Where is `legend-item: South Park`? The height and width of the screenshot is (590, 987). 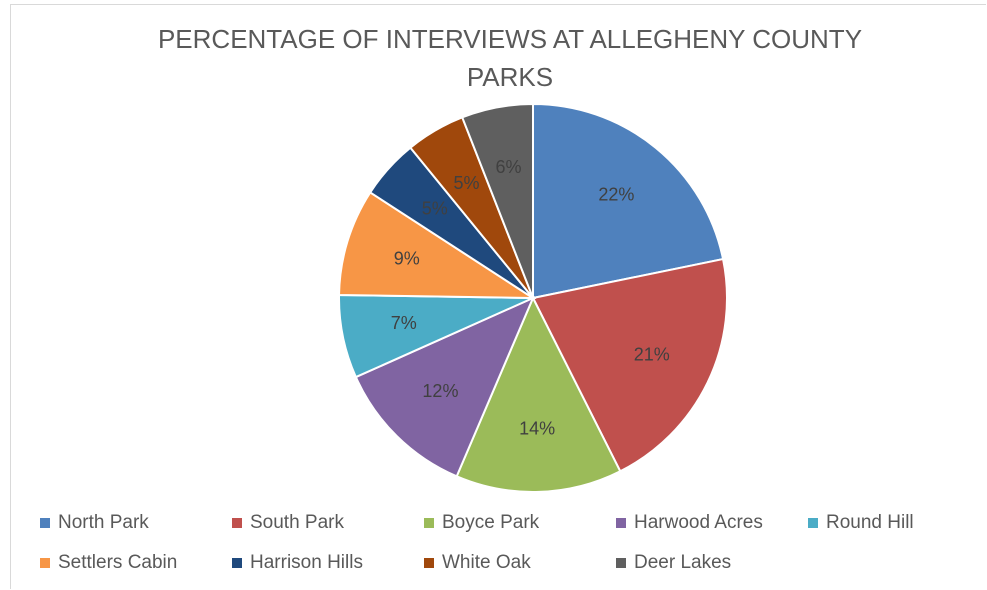 legend-item: South Park is located at coordinates (328, 523).